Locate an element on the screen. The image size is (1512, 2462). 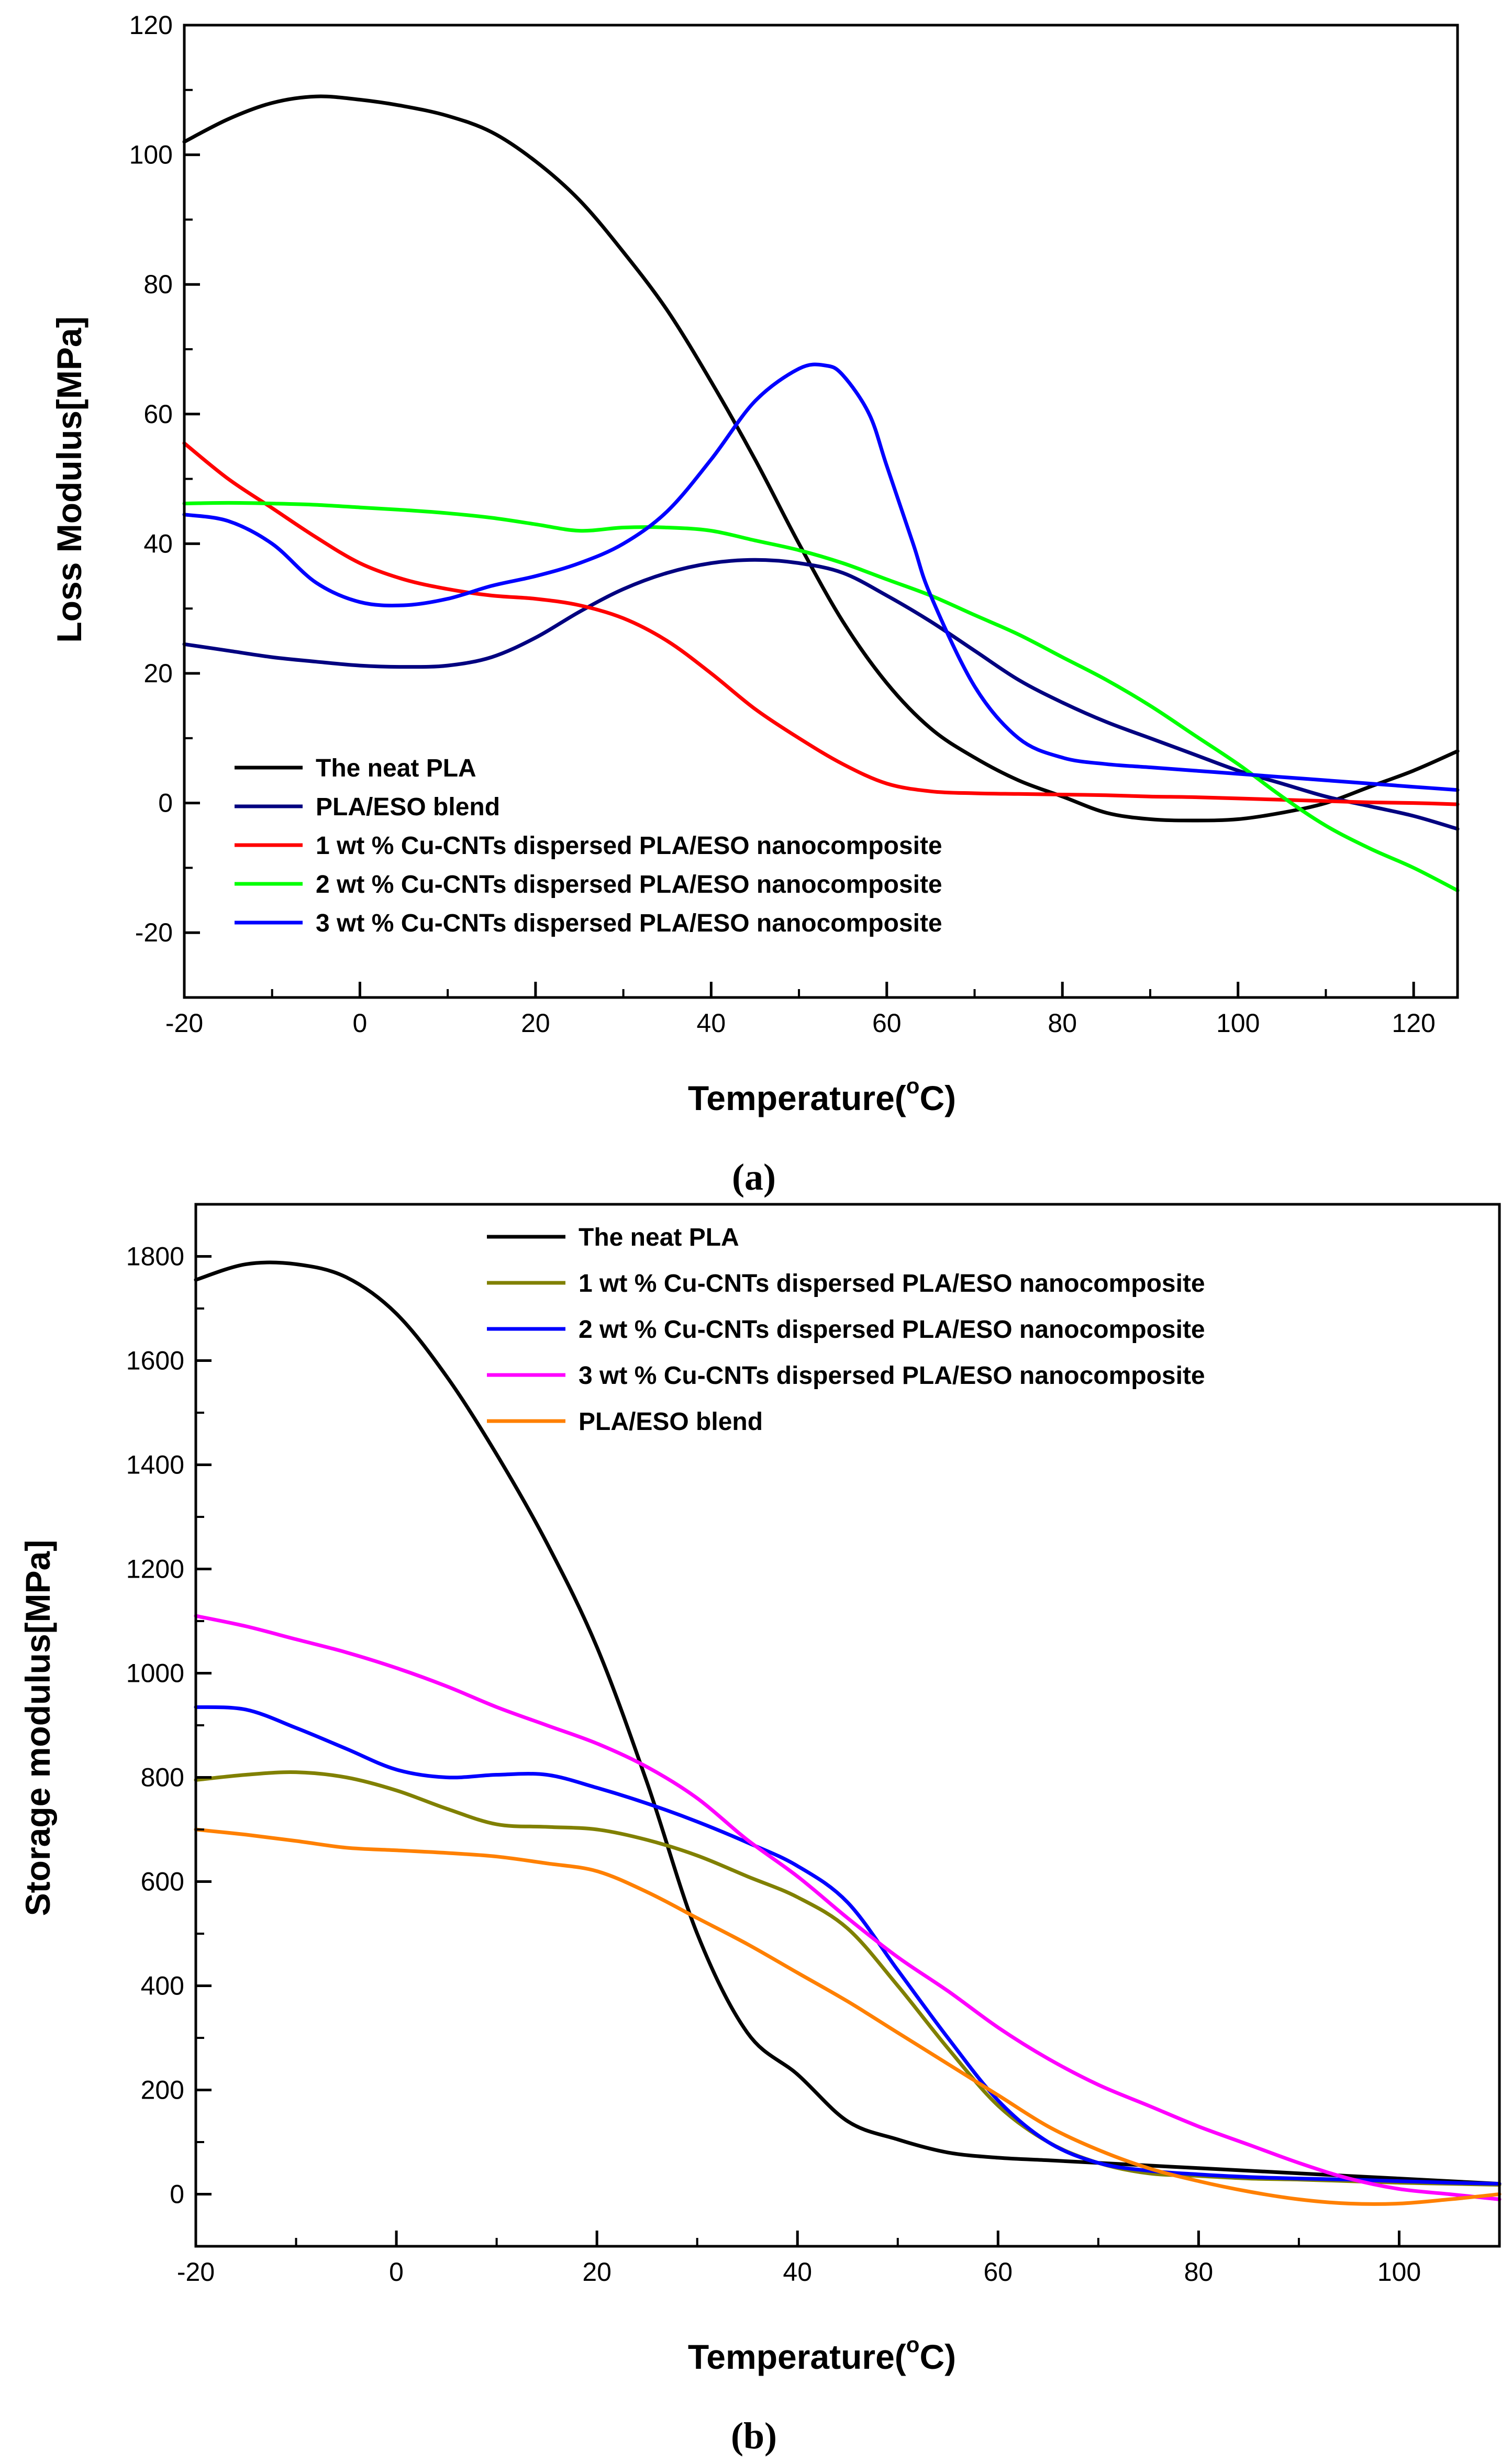
chart-b-y-tick-label: 1000 is located at coordinates (155, 1674).